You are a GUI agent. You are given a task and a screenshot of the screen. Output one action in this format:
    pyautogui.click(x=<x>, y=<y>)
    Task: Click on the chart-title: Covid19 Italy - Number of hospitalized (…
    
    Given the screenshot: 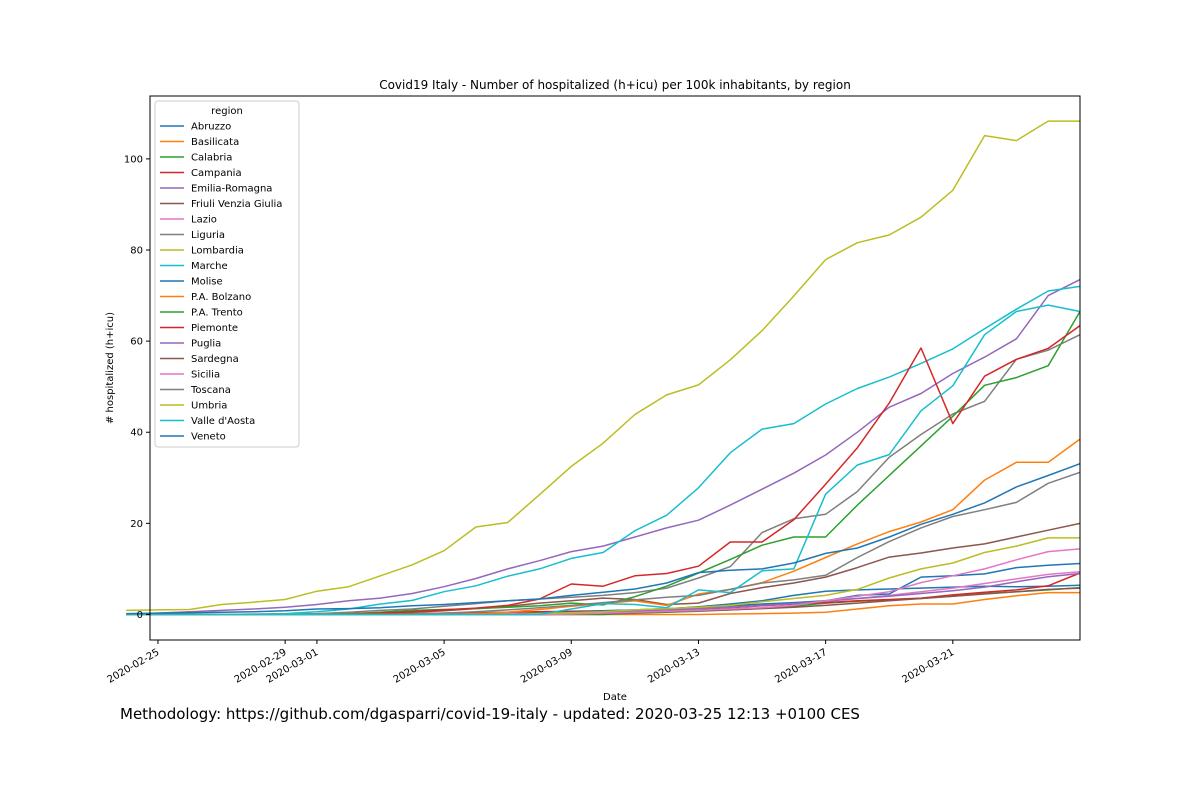 What is the action you would take?
    pyautogui.click(x=615, y=85)
    